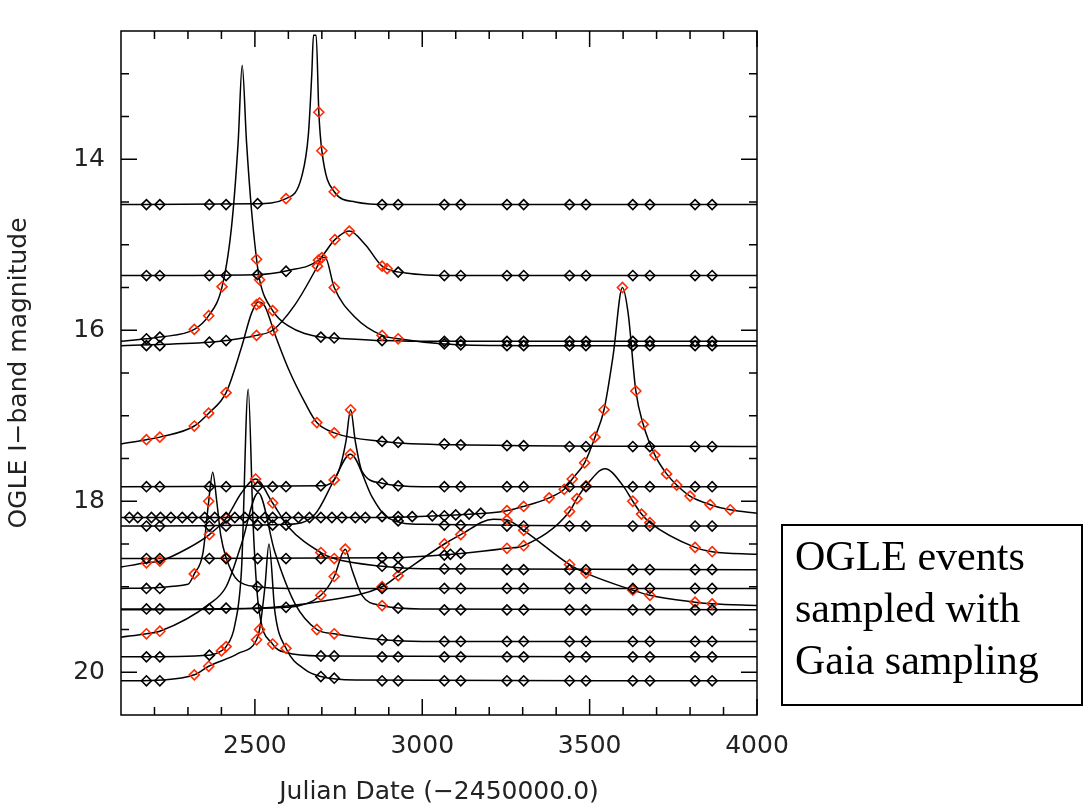 Image resolution: width=1085 pixels, height=811 pixels. I want to click on y-tick-label: 14, so click(89, 157).